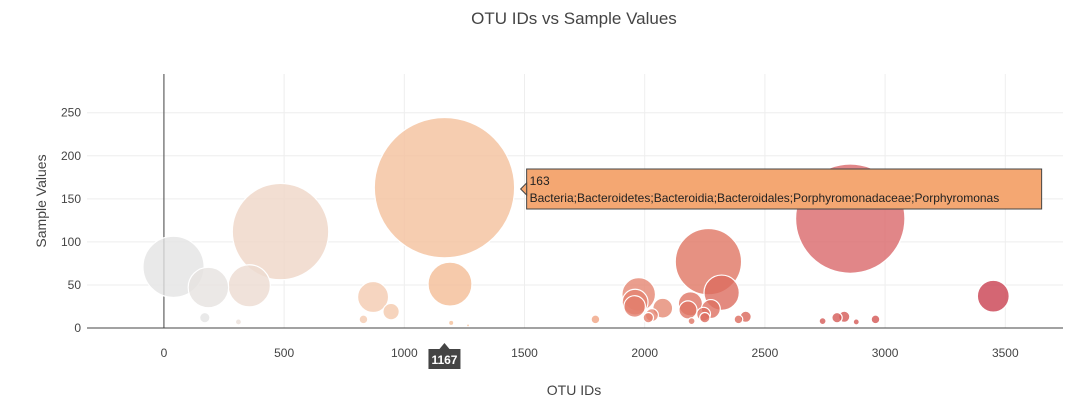 Image resolution: width=1078 pixels, height=416 pixels. What do you see at coordinates (885, 353) in the screenshot?
I see `x-tick-label: 3000` at bounding box center [885, 353].